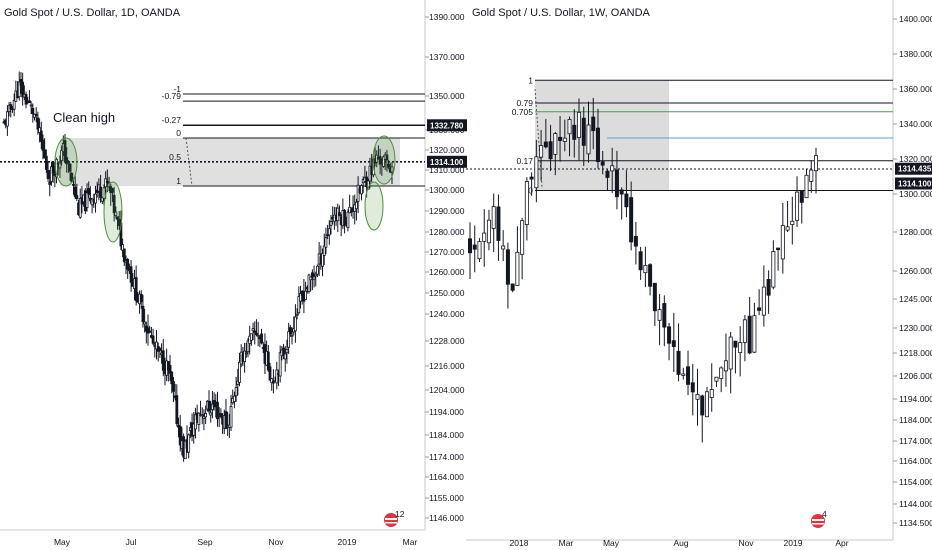 This screenshot has height=550, width=932. What do you see at coordinates (915, 353) in the screenshot?
I see `y-tick-label: 1218.000` at bounding box center [915, 353].